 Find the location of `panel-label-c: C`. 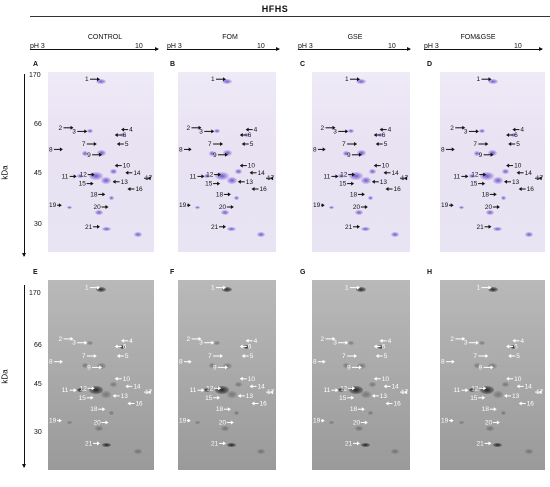

panel-label-c: C is located at coordinates (303, 64).